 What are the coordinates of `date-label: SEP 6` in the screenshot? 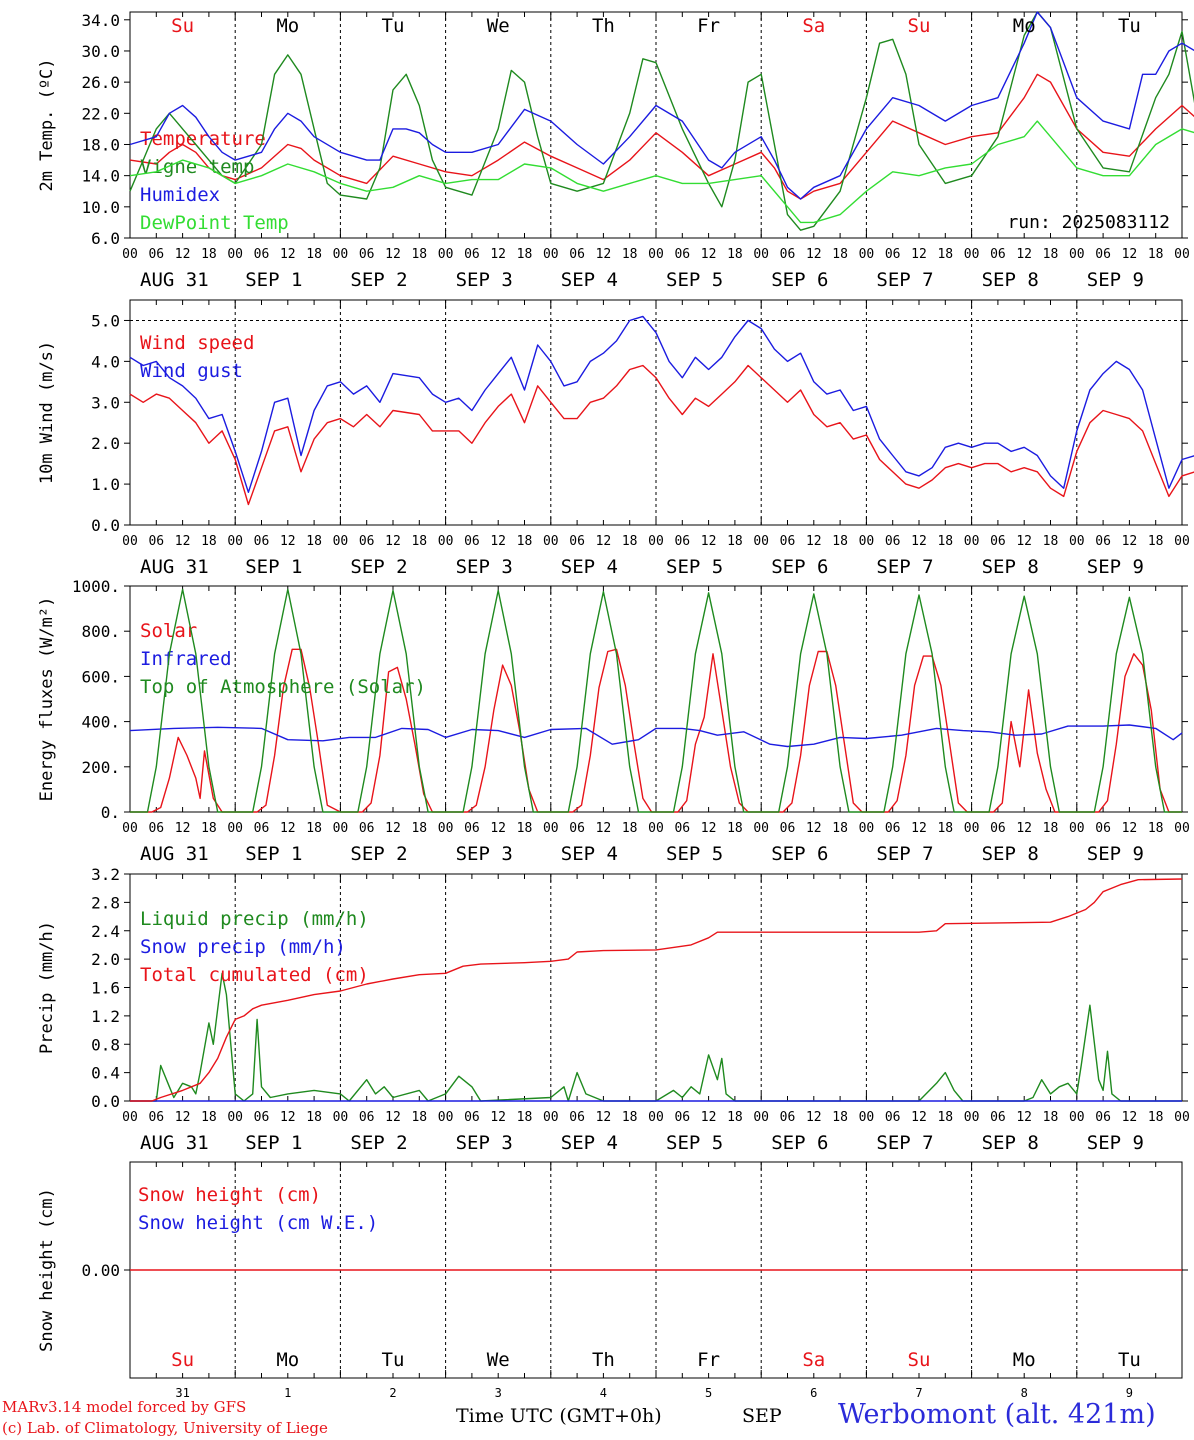 It's located at (799, 1143).